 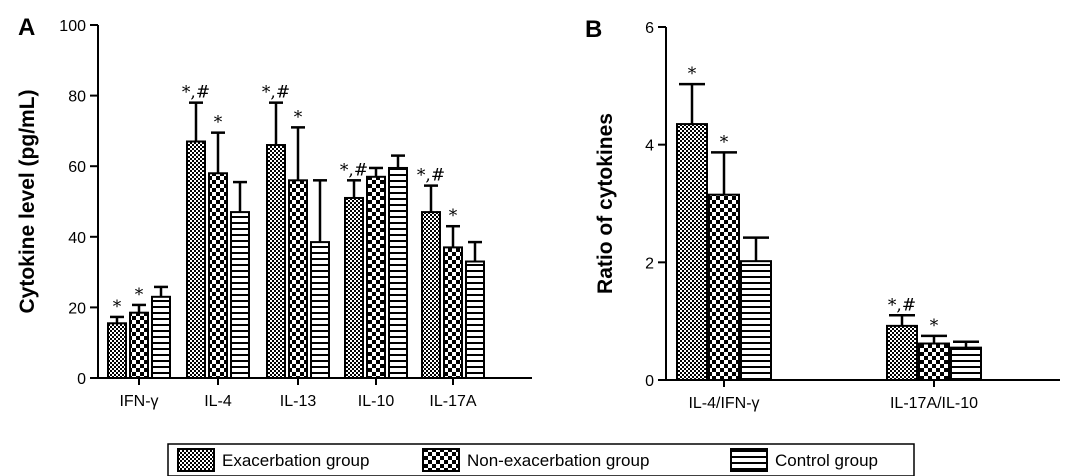 What do you see at coordinates (605, 203) in the screenshot?
I see `y-axis-label: Ratio of cytokines` at bounding box center [605, 203].